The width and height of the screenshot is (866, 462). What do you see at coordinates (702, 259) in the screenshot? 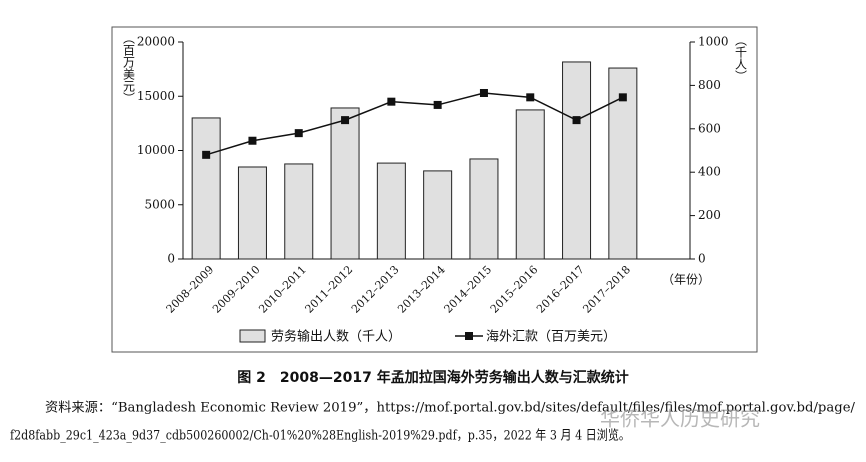
I see `y2-tick-label: 0` at bounding box center [702, 259].